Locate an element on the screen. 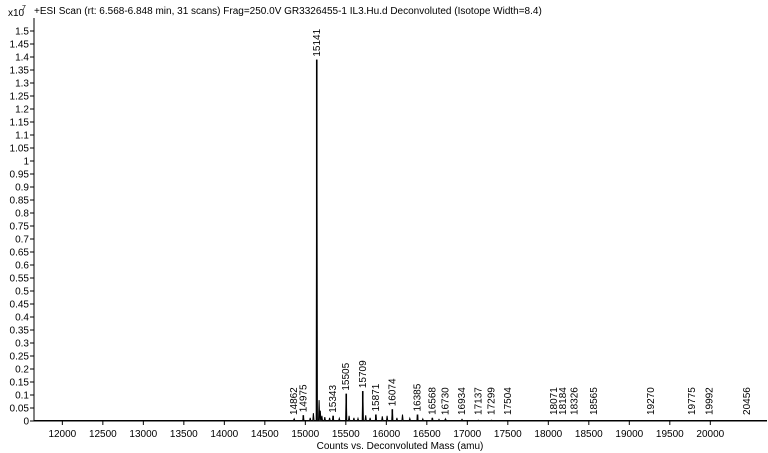  y-tick-label: 1.25 is located at coordinates (20, 97).